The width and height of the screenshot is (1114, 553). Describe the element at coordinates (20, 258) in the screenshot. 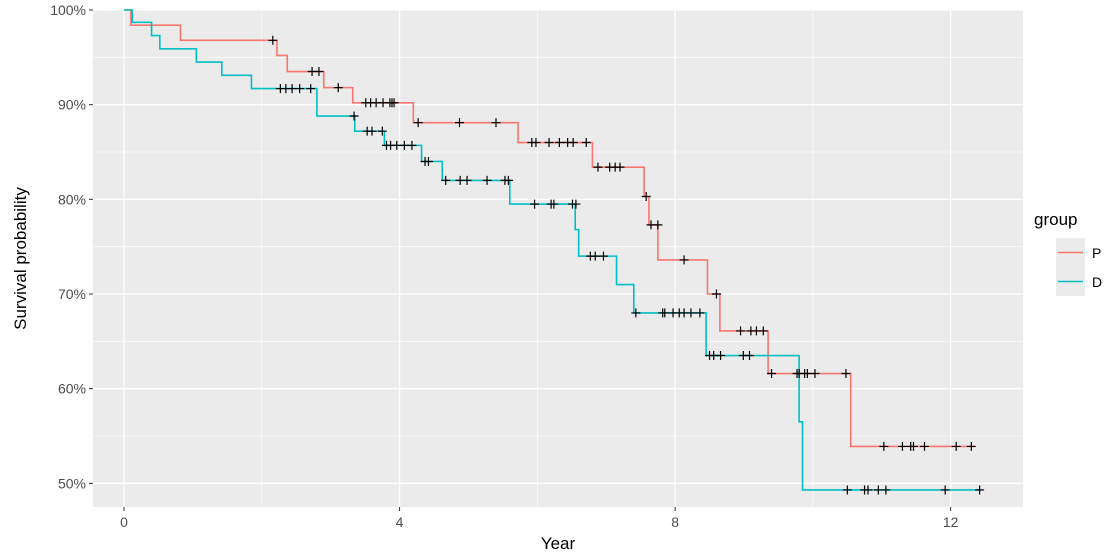

I see `y-axis-title: Survival probability` at that location.